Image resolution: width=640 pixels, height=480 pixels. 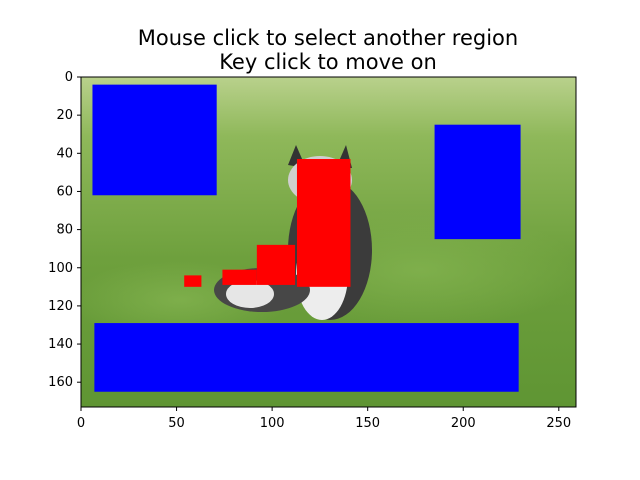 I want to click on y-tick-label: 0, so click(x=69, y=77).